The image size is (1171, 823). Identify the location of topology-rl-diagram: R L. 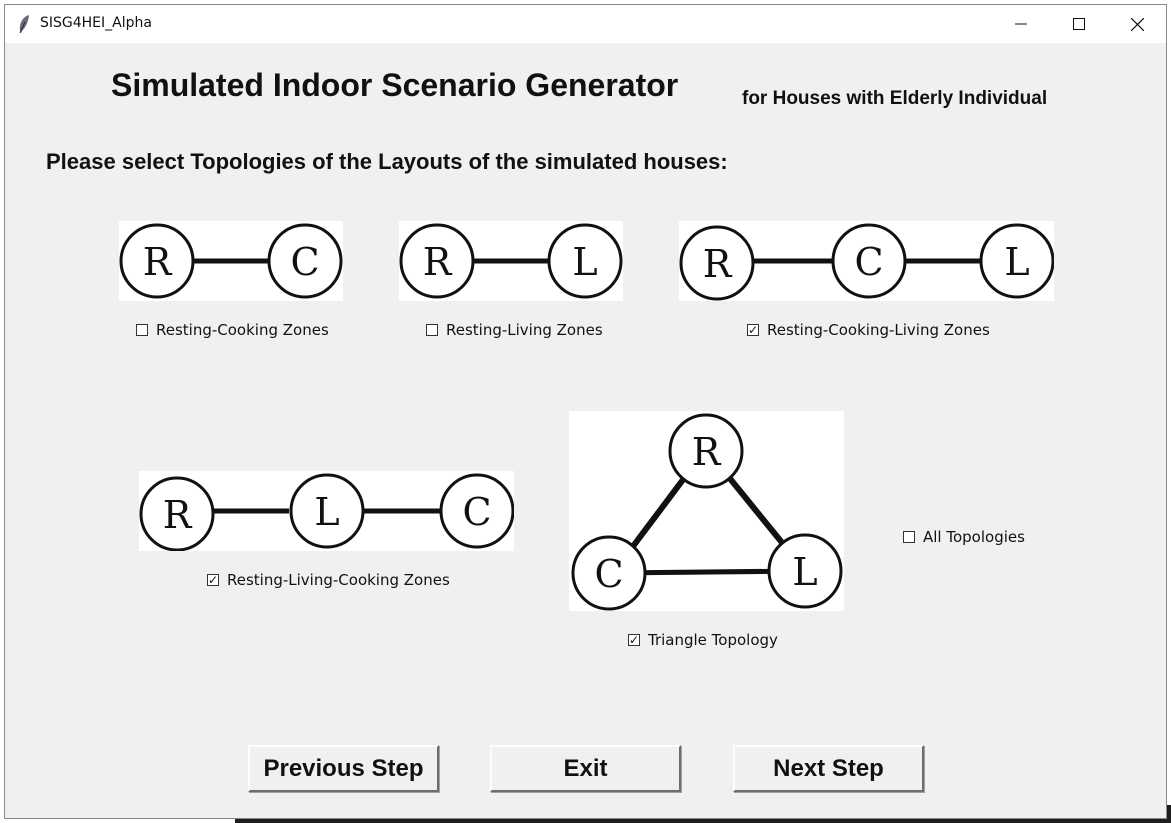
(511, 261).